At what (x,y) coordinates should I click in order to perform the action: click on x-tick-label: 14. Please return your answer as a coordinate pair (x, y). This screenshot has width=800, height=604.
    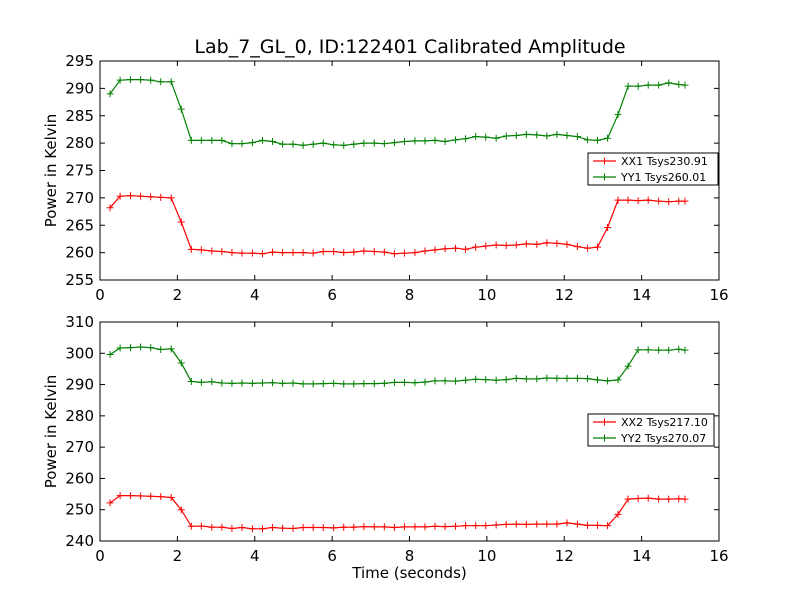
    Looking at the image, I should click on (641, 556).